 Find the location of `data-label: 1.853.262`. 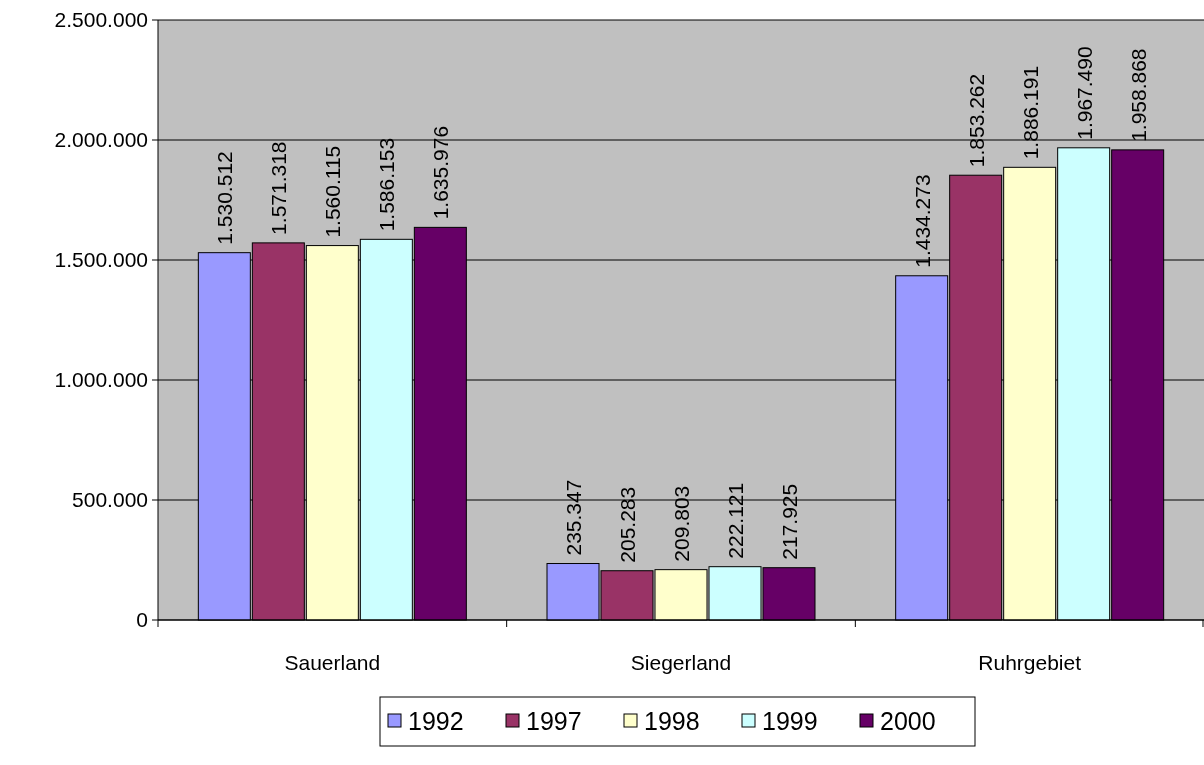

data-label: 1.853.262 is located at coordinates (976, 120).